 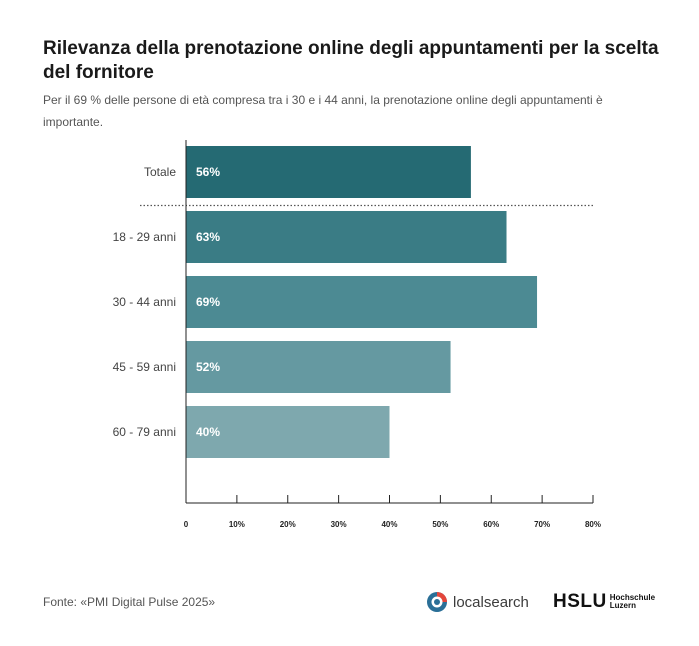 What do you see at coordinates (208, 302) in the screenshot?
I see `bar-data-label: 69%` at bounding box center [208, 302].